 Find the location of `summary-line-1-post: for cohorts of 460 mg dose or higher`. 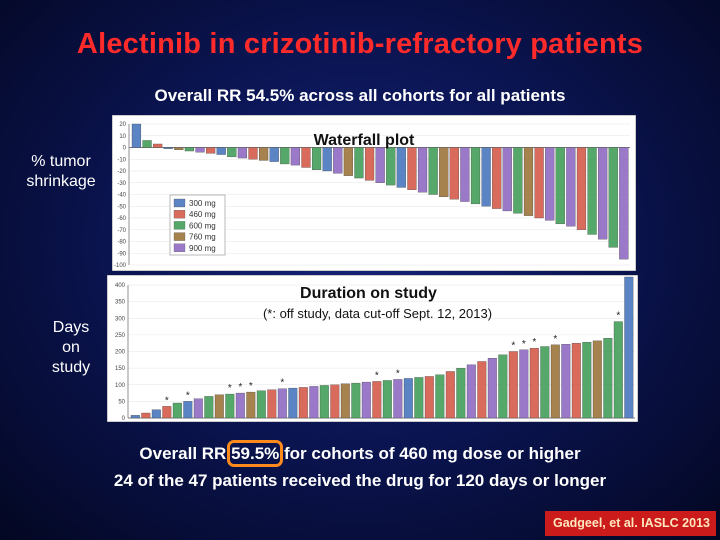

summary-line-1-post: for cohorts of 460 mg dose or higher is located at coordinates (432, 453).